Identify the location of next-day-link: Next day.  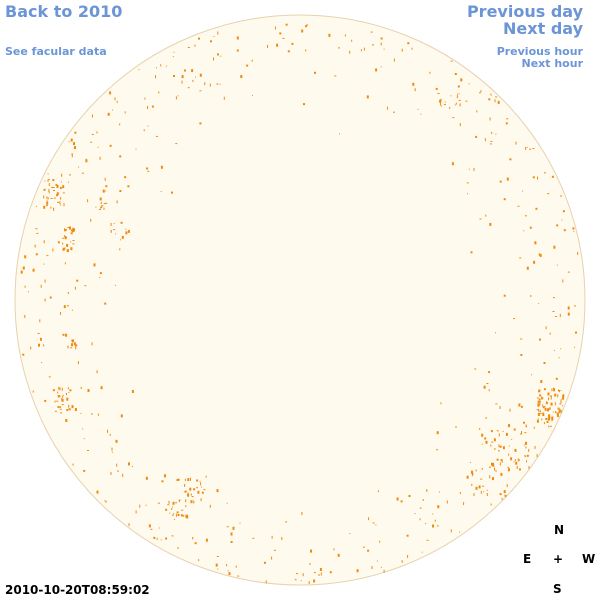
(543, 28).